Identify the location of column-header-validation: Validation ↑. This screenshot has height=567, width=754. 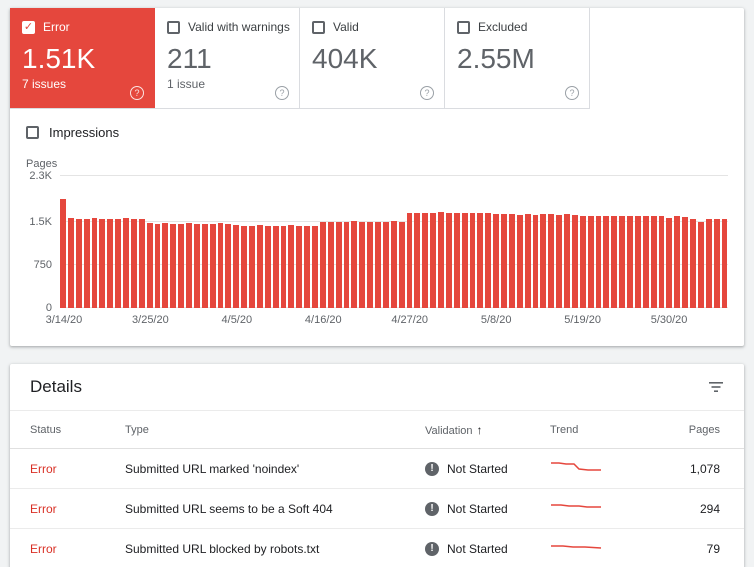
(487, 430).